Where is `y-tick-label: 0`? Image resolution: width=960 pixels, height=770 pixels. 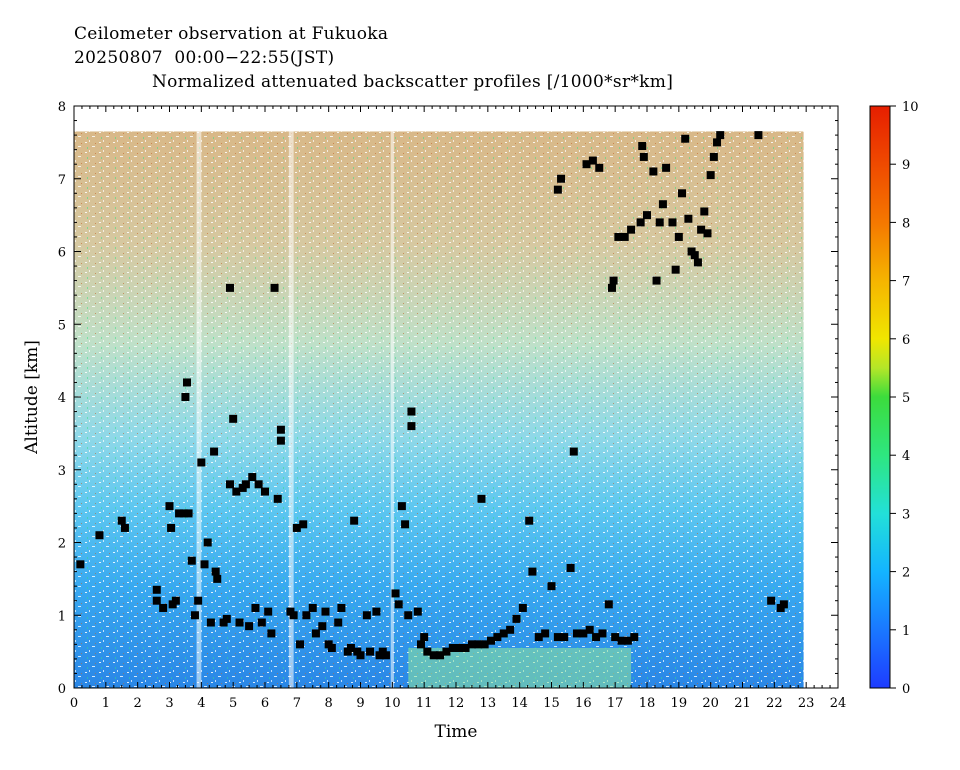 y-tick-label: 0 is located at coordinates (62, 689).